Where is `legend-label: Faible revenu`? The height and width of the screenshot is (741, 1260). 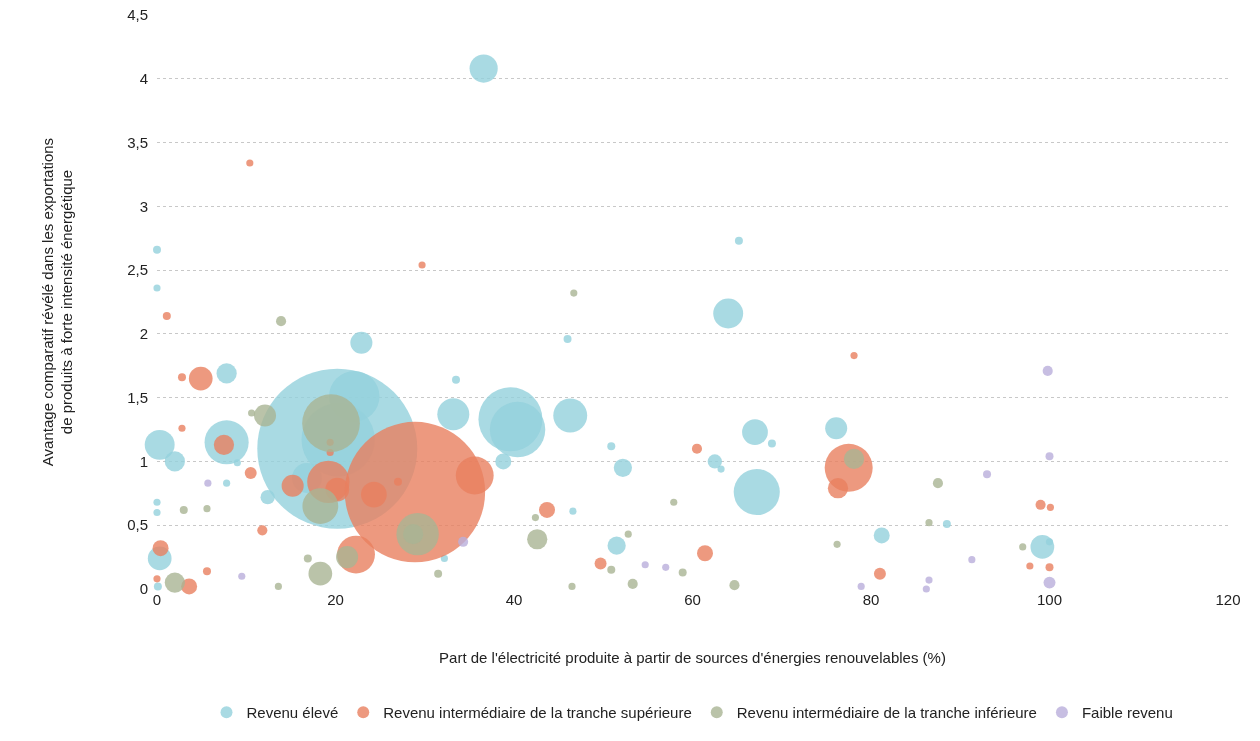
legend-label: Faible revenu is located at coordinates (1127, 713).